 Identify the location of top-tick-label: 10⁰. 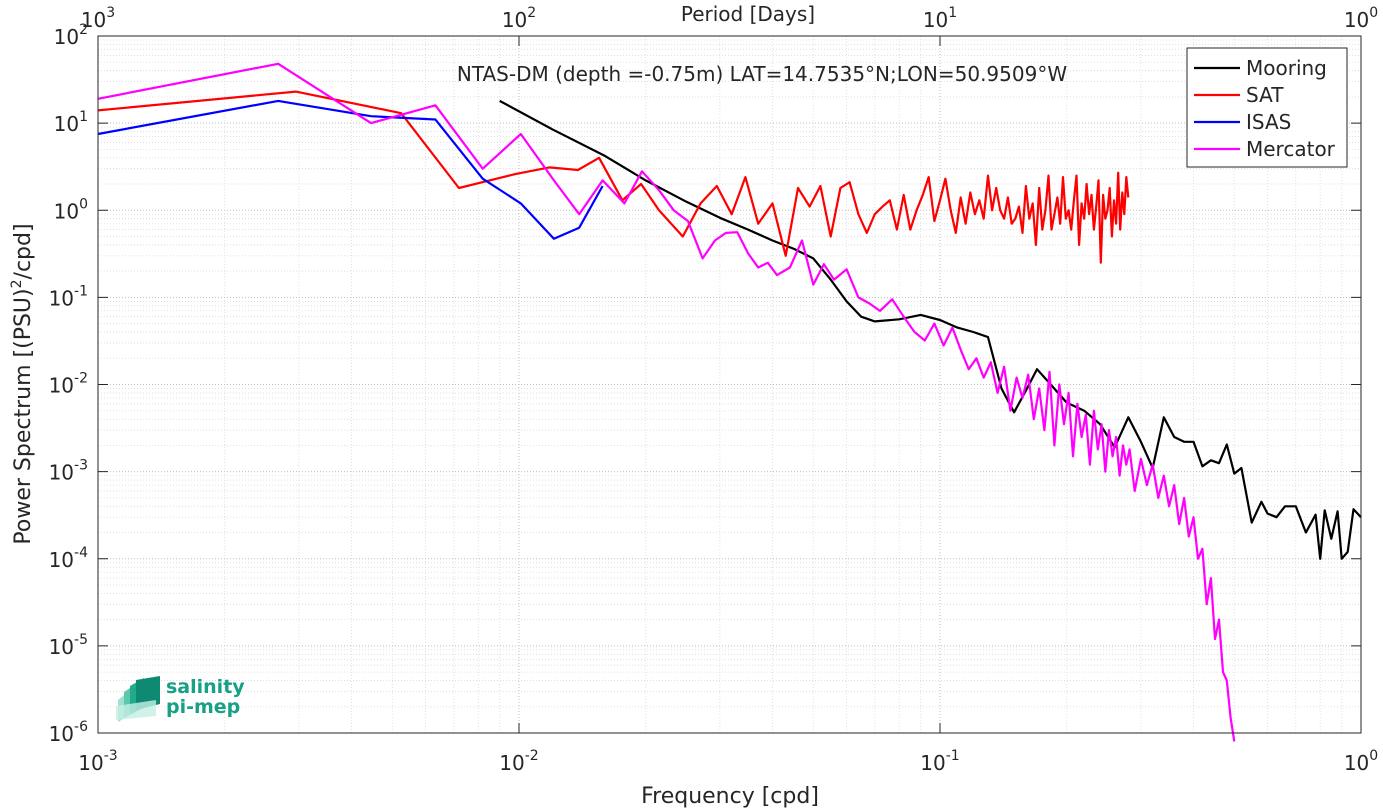
(1361, 18).